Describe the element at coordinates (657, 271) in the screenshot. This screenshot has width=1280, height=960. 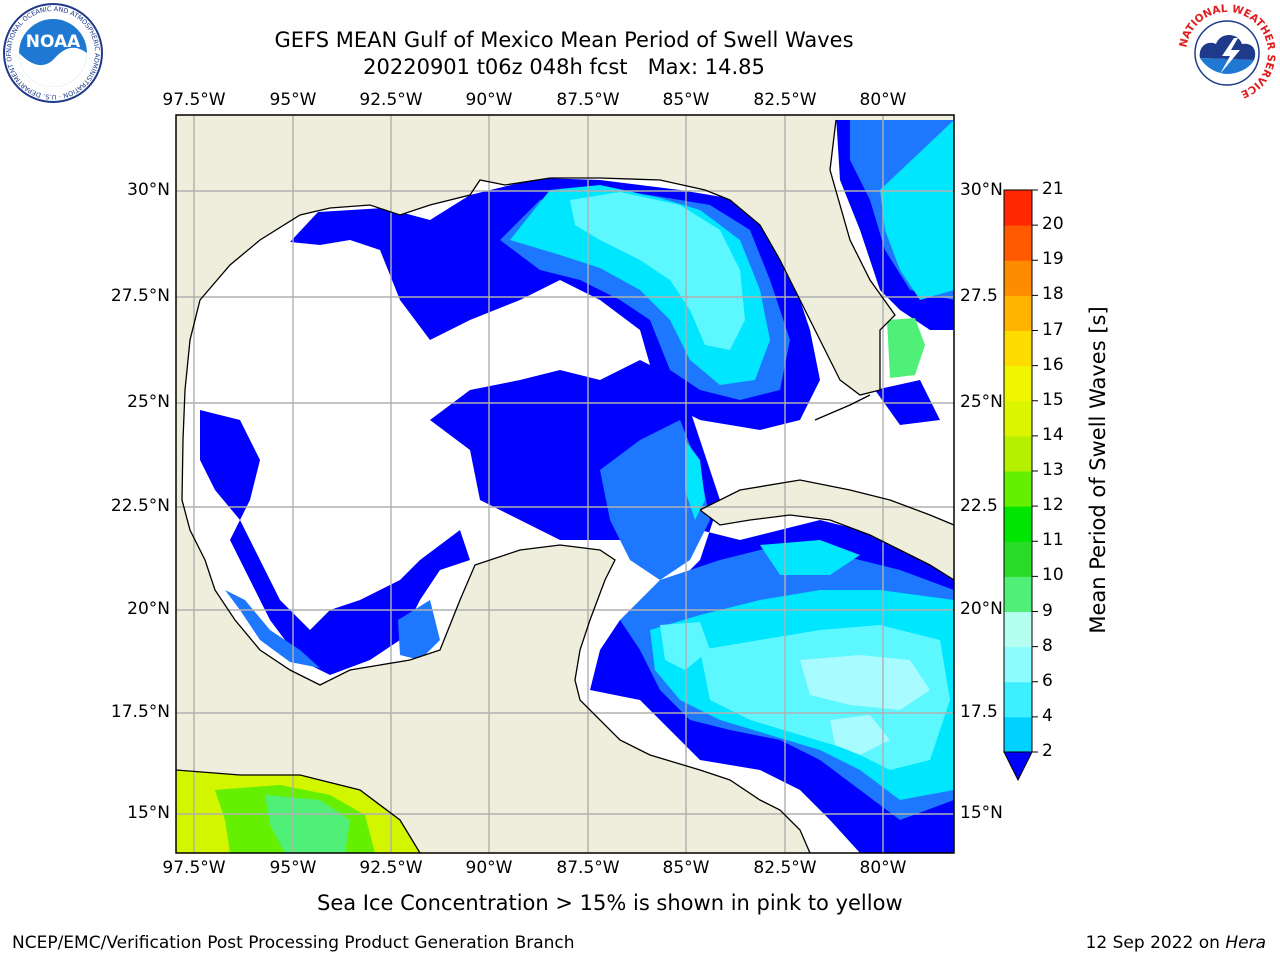
I see `contour-6-8-north` at that location.